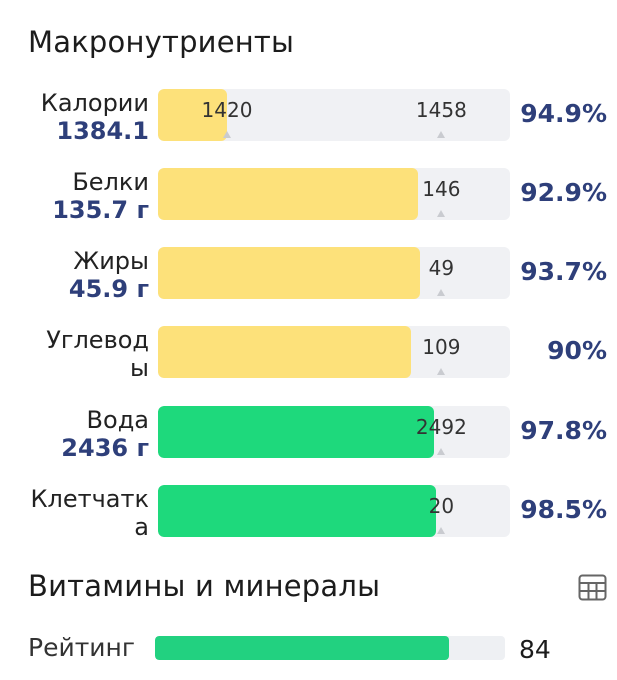 This screenshot has width=617, height=680. I want to click on nutrient-name: Углевод, so click(97, 340).